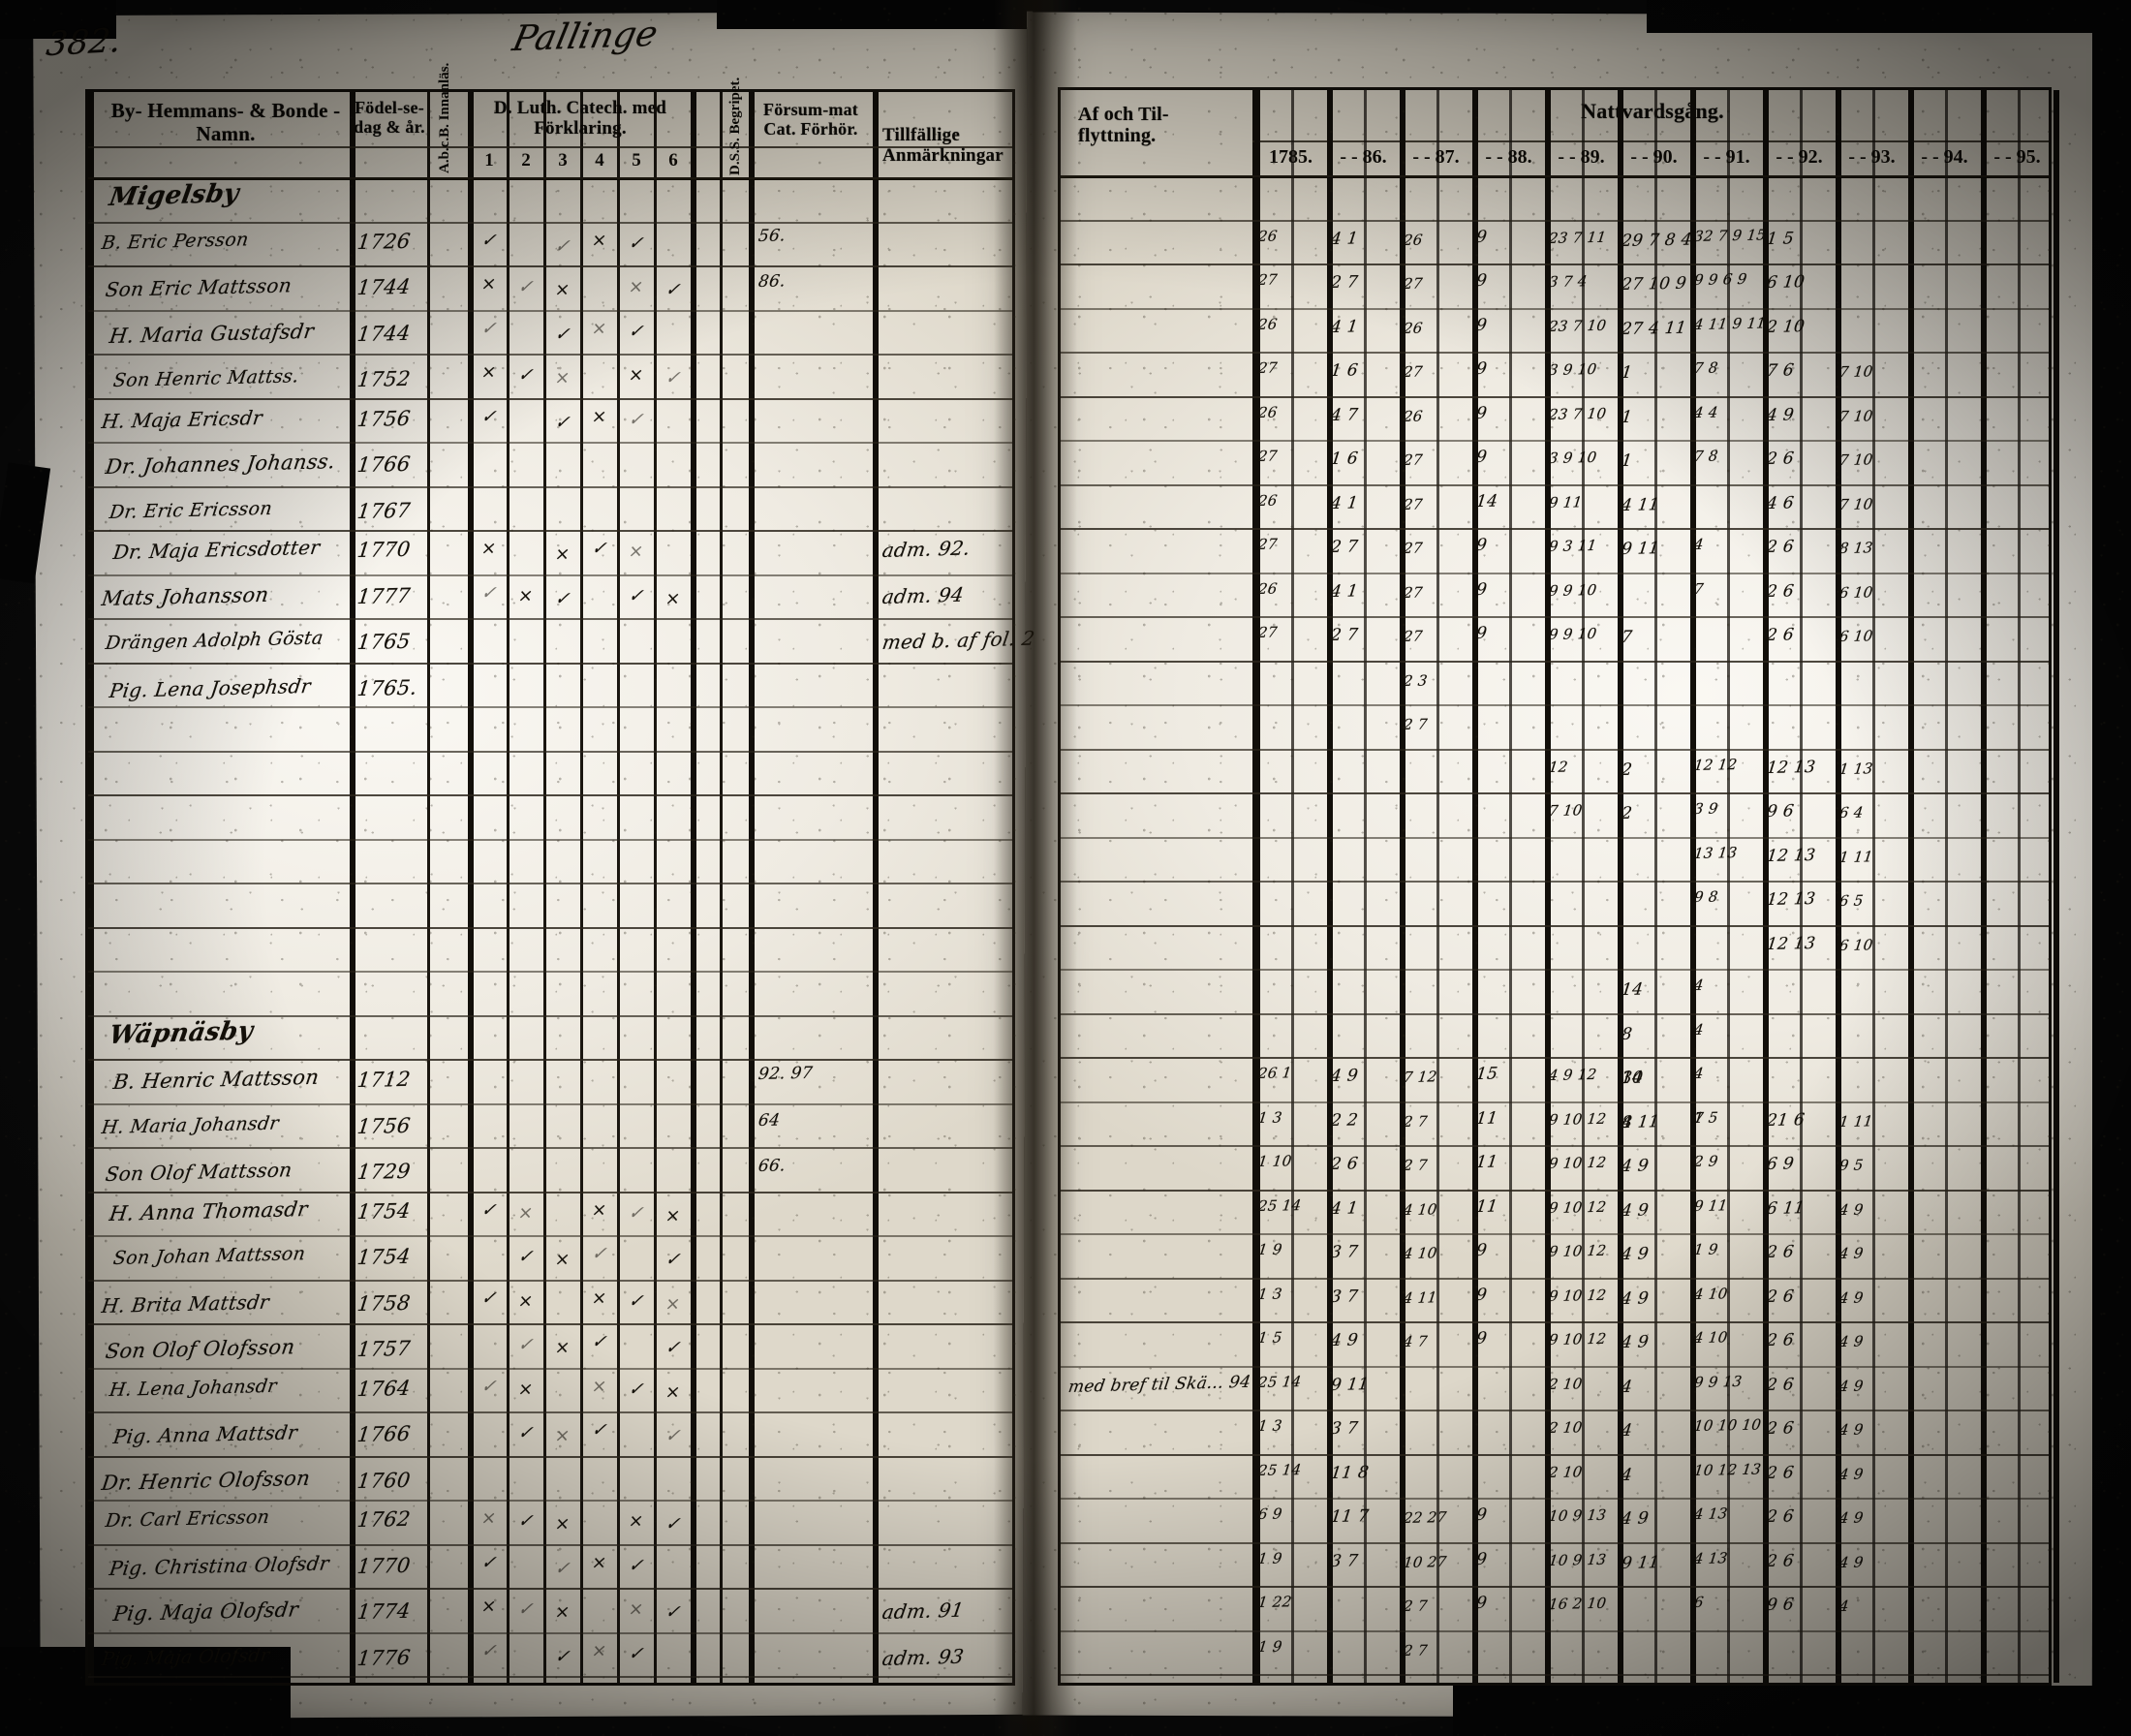  Describe the element at coordinates (1558, 767) in the screenshot. I see `communion-entry: 12` at that location.